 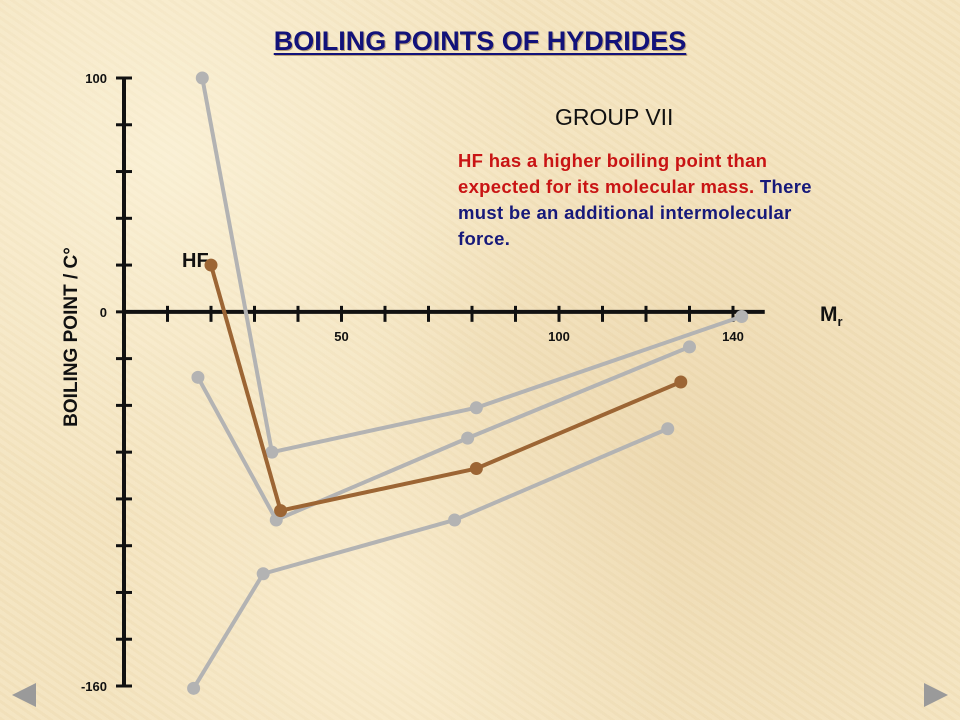 What do you see at coordinates (103, 312) in the screenshot?
I see `y-tick-label: 0` at bounding box center [103, 312].